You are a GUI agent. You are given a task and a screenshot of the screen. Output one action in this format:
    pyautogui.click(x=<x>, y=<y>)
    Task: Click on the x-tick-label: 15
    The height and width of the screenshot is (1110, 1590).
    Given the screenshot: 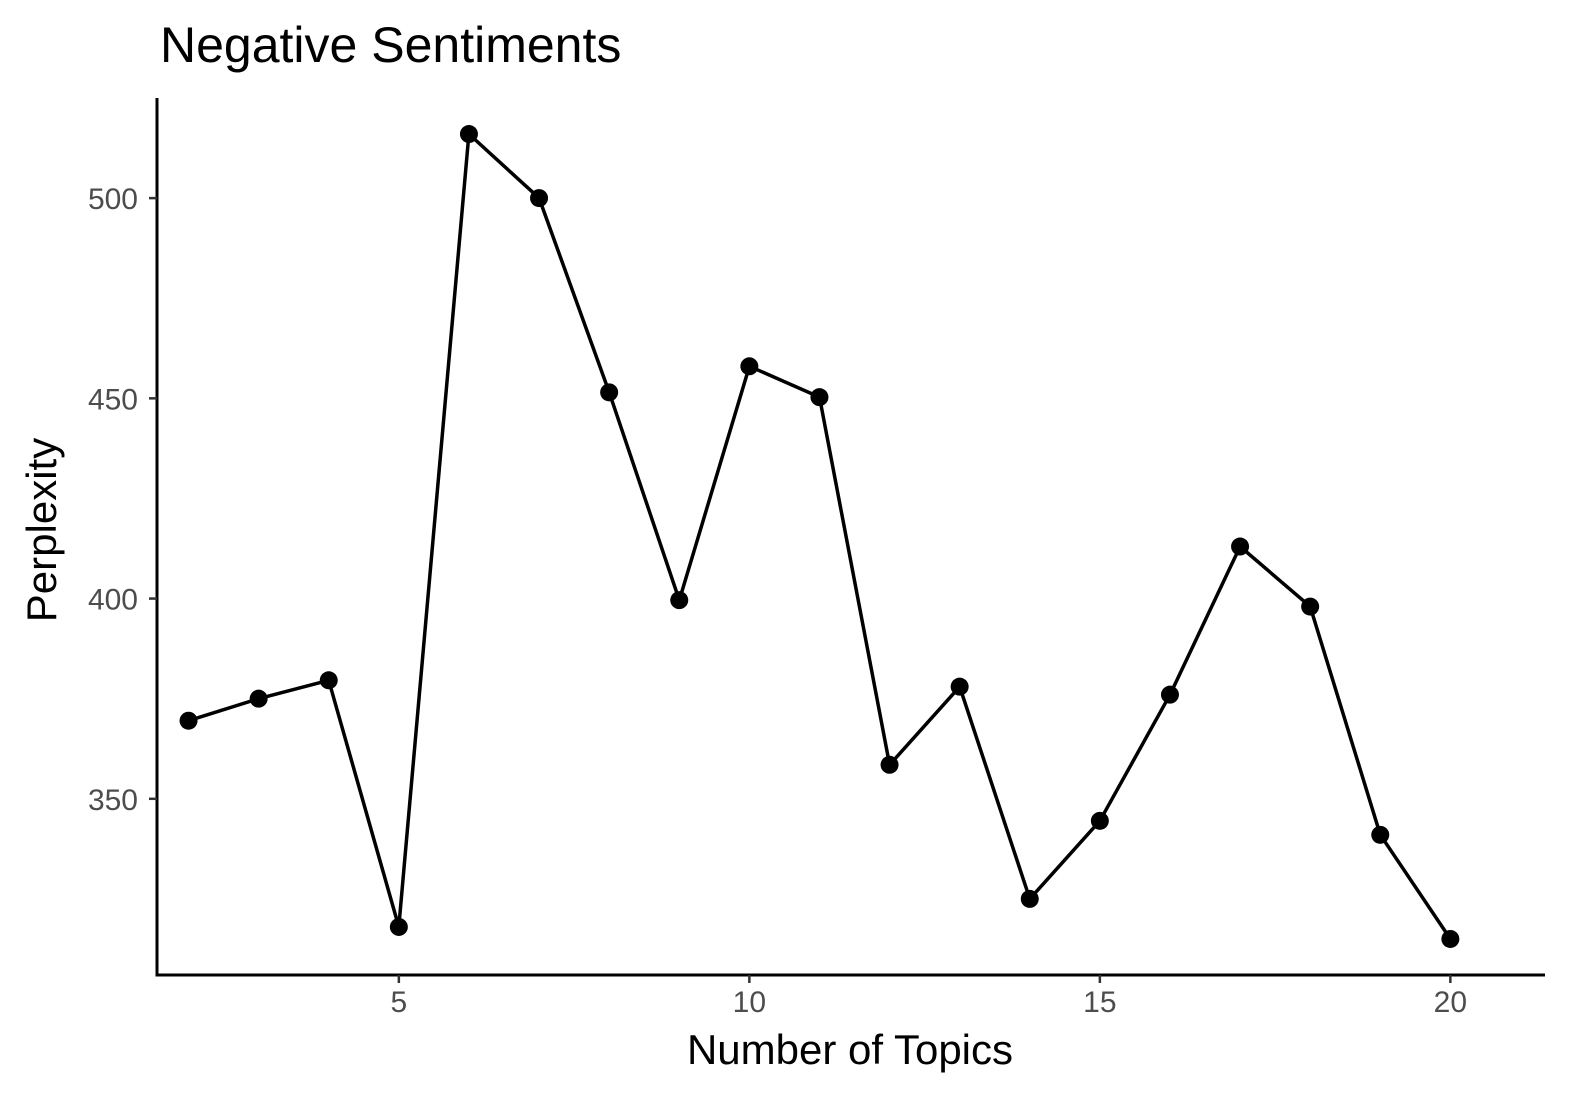 What is the action you would take?
    pyautogui.click(x=1099, y=1002)
    